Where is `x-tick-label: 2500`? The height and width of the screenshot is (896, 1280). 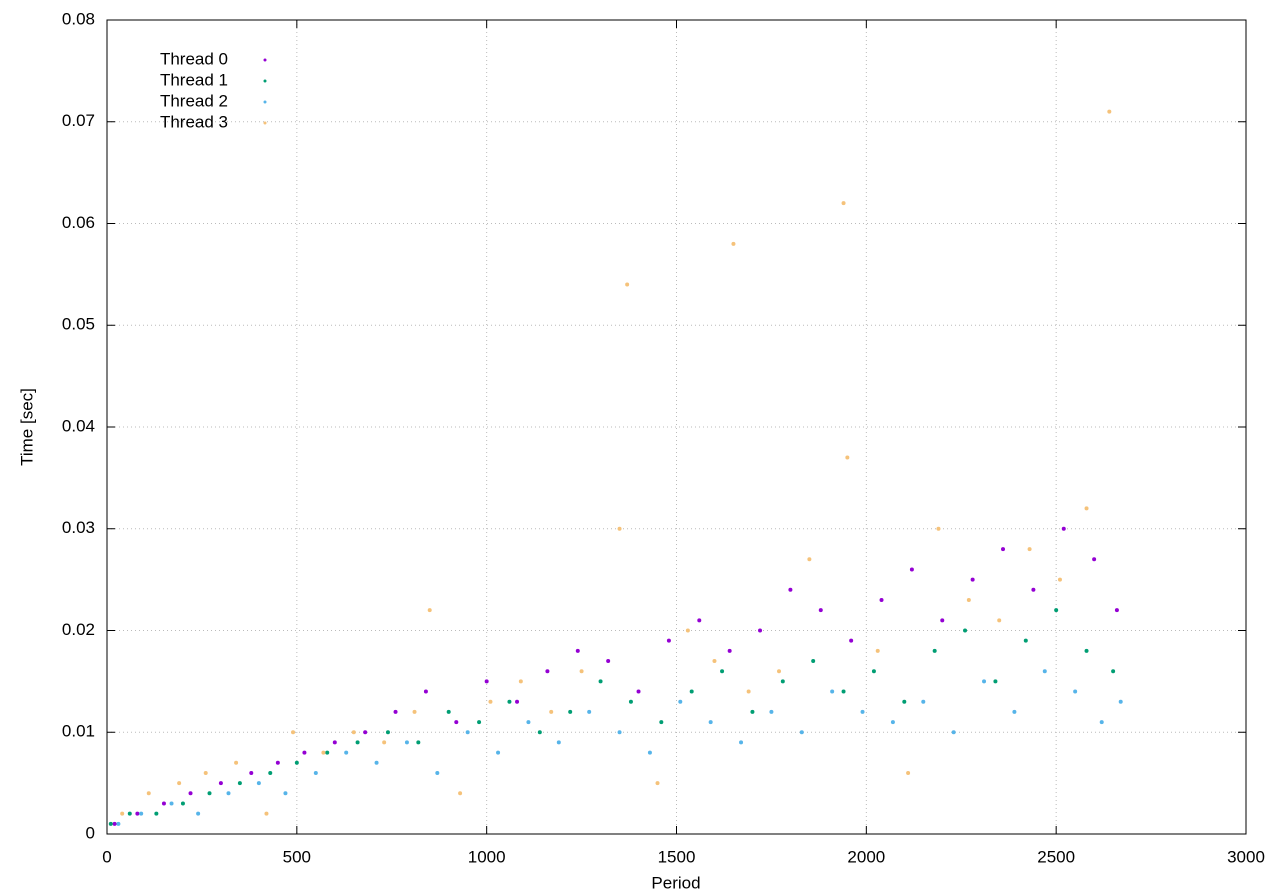 x-tick-label: 2500 is located at coordinates (1056, 856).